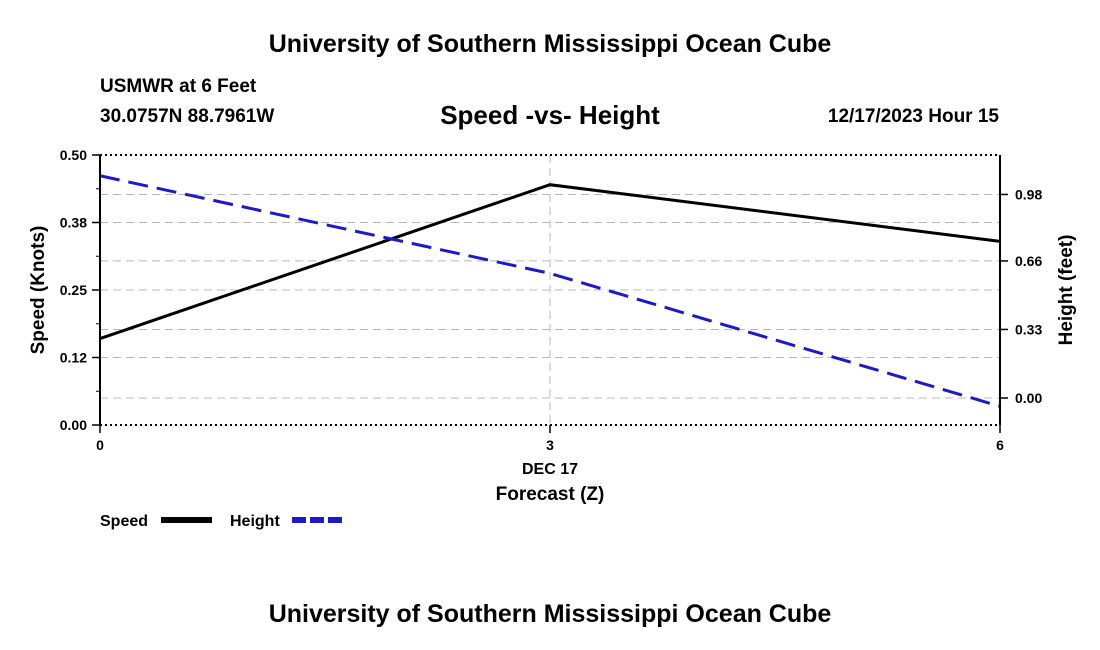 The width and height of the screenshot is (1100, 650). I want to click on x-tick-label: 3, so click(550, 445).